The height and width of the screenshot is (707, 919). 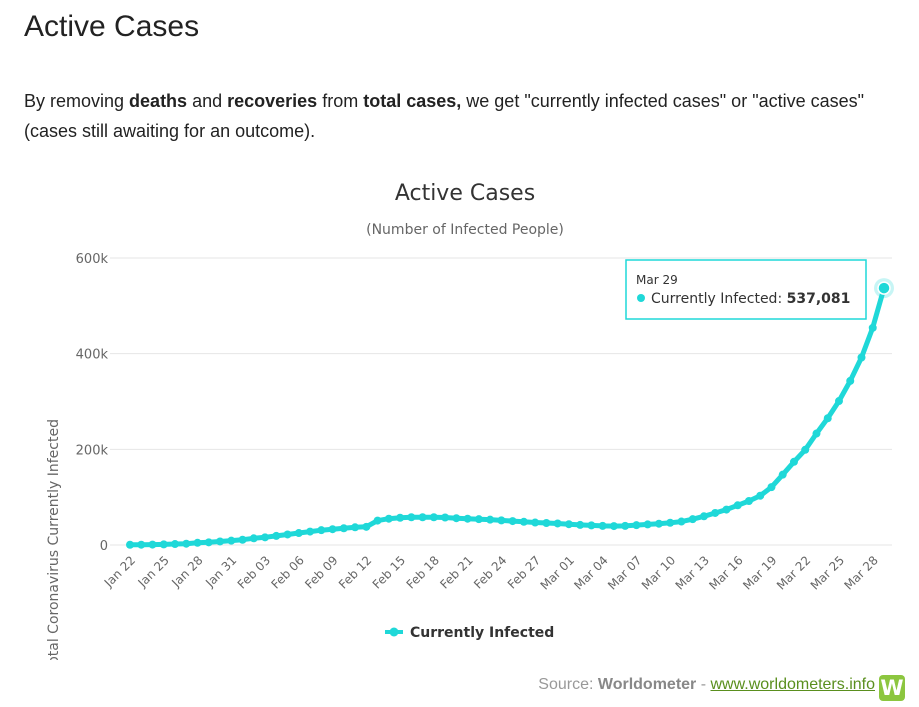 I want to click on x-tick-label: Mar 25, so click(x=827, y=572).